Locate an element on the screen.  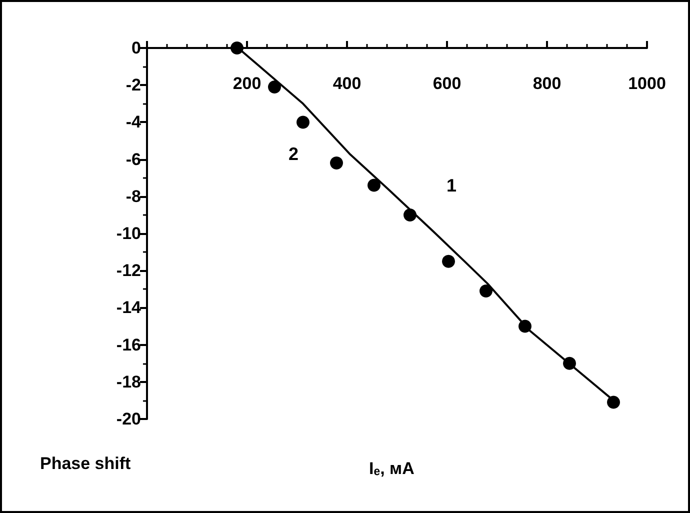
y-tick-label: -4 is located at coordinates (134, 122).